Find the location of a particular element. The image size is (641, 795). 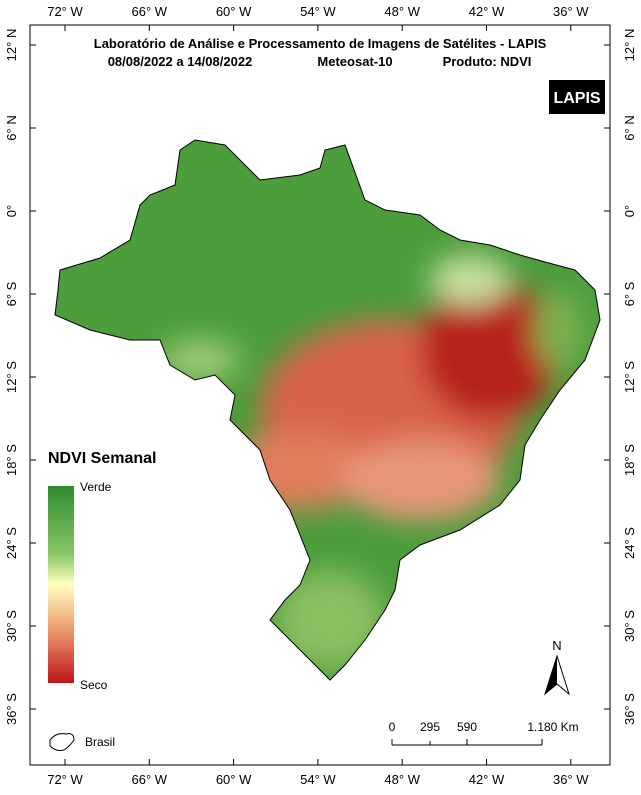

north-arrow-fill is located at coordinates (551, 675).